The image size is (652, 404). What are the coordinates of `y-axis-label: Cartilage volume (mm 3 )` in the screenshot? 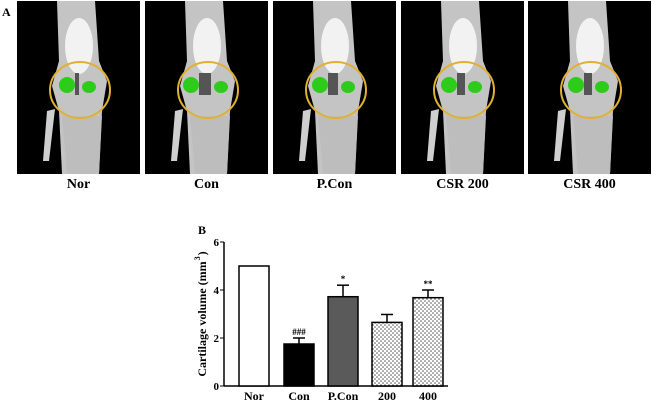 It's located at (201, 313).